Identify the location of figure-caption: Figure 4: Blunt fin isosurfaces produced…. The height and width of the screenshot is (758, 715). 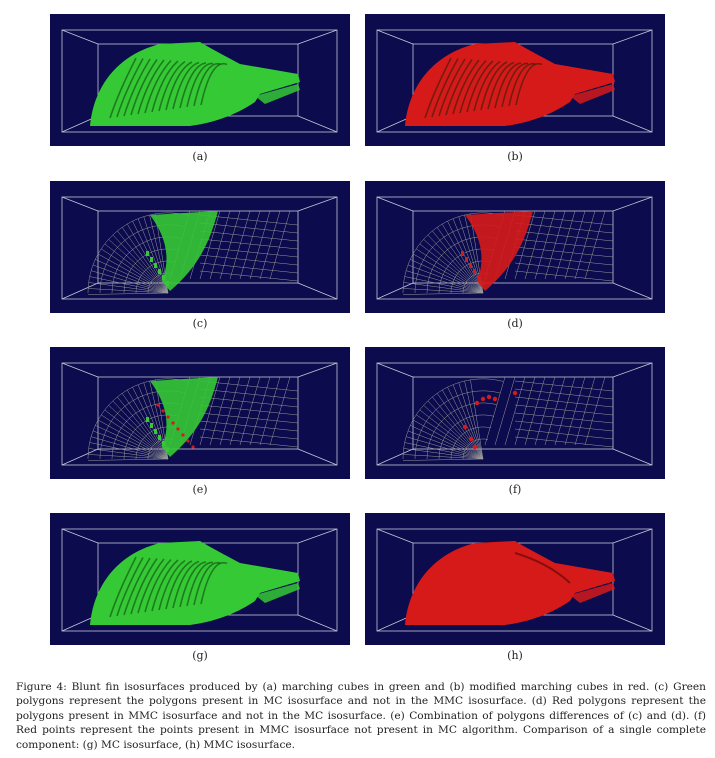
(361, 716).